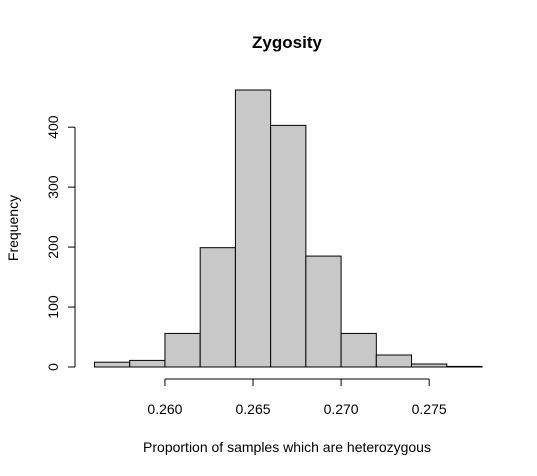 The image size is (537, 476). I want to click on y-tick-label: 300, so click(53, 187).